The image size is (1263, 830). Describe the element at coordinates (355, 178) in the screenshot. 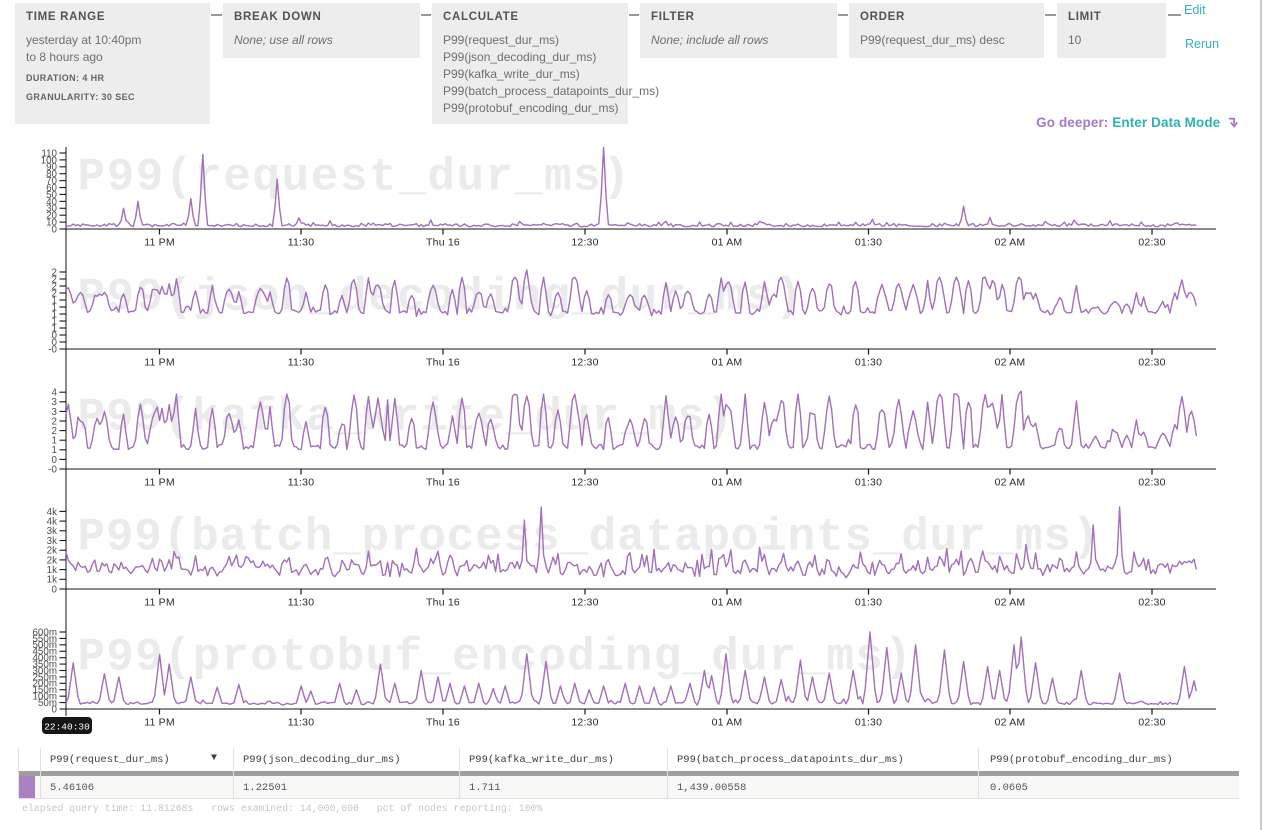

I see `svg-text: P99(request_dur_ms)` at that location.